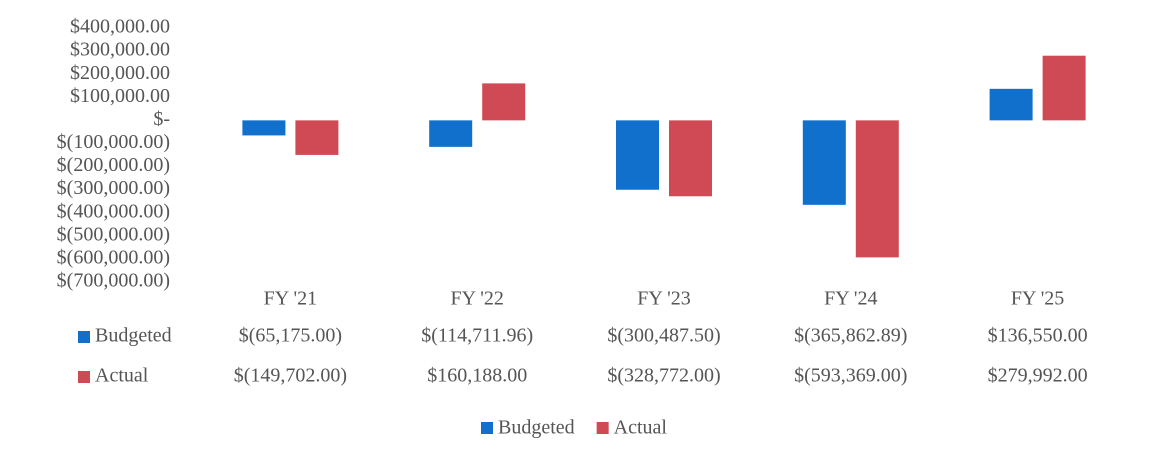 The width and height of the screenshot is (1159, 465). I want to click on x-tick-label: FY '23, so click(663, 299).